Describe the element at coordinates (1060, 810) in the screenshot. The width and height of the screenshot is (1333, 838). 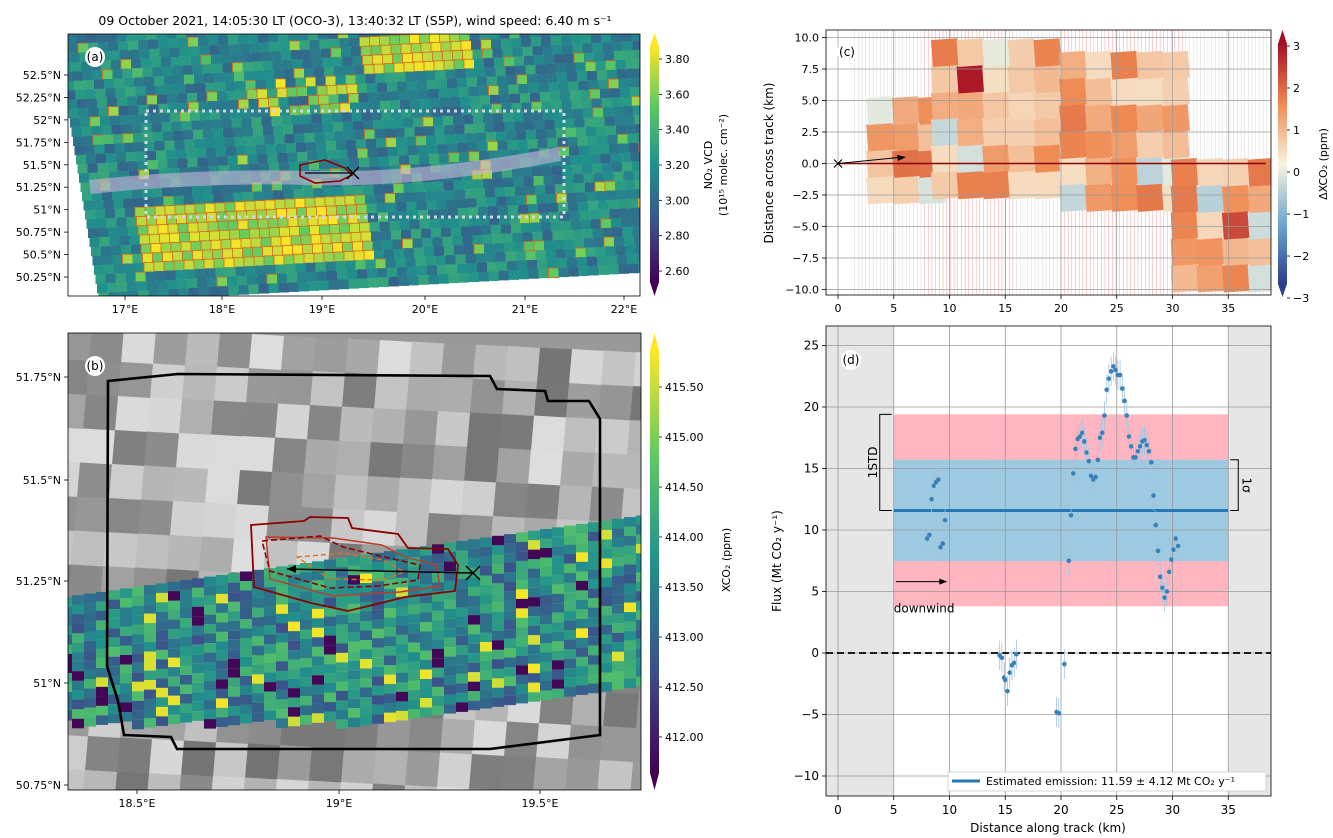
I see `panel-d-xtick-label: 20` at that location.